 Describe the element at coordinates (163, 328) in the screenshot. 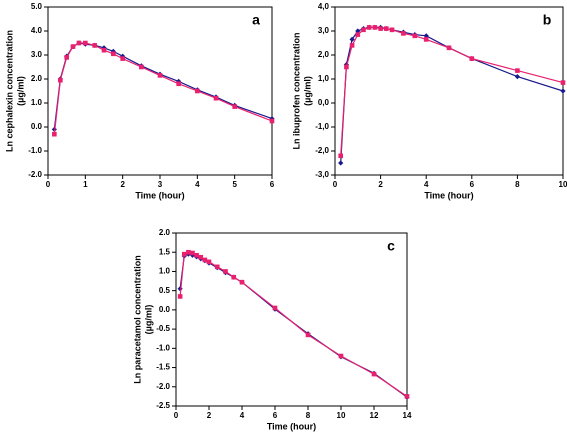

I see `y-tick-label: -0.5` at that location.